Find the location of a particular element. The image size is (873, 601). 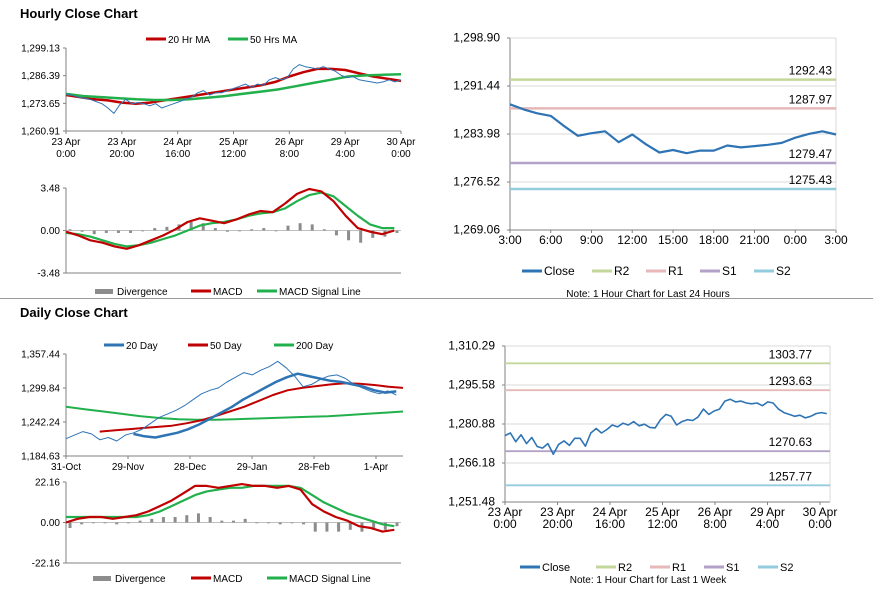

hourly_pivot-x-tick-label: 6:00 is located at coordinates (551, 240).